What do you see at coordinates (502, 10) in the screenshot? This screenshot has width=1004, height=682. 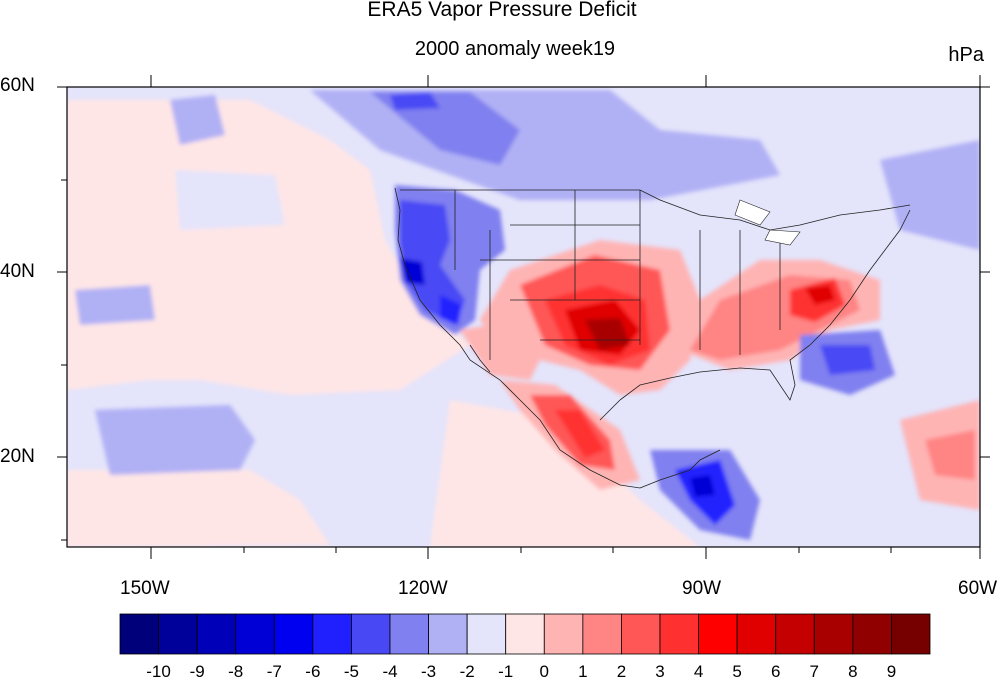 I see `map-title: ERA5 Vapor Pressure Deficit` at bounding box center [502, 10].